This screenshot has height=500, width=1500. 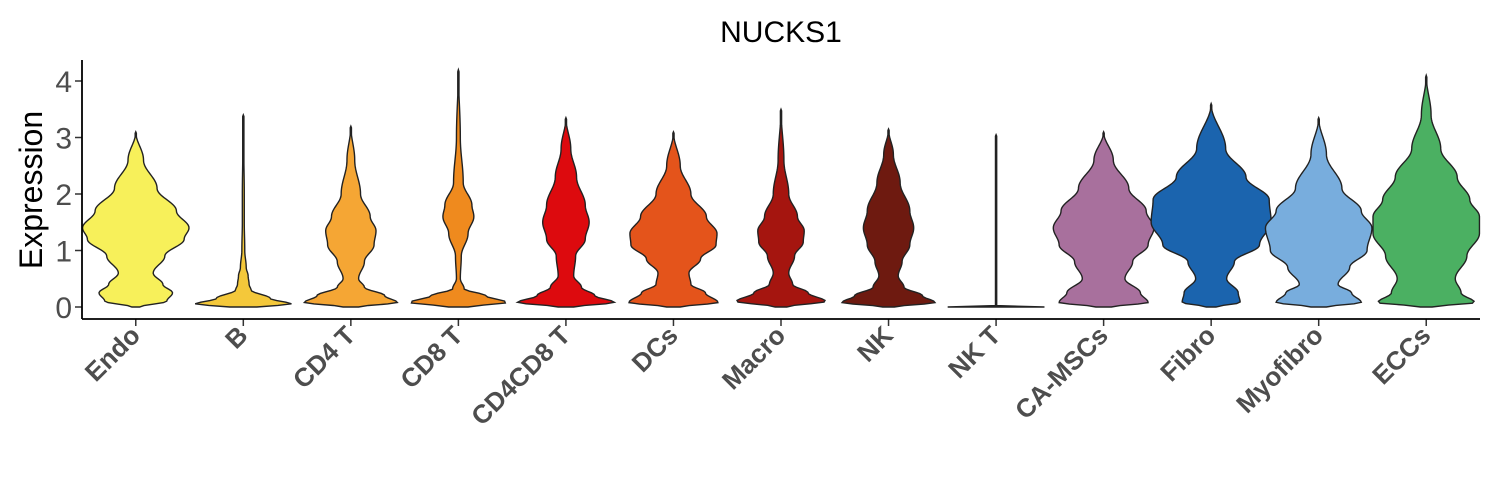 I want to click on x-tick-label: Endo, so click(x=112, y=353).